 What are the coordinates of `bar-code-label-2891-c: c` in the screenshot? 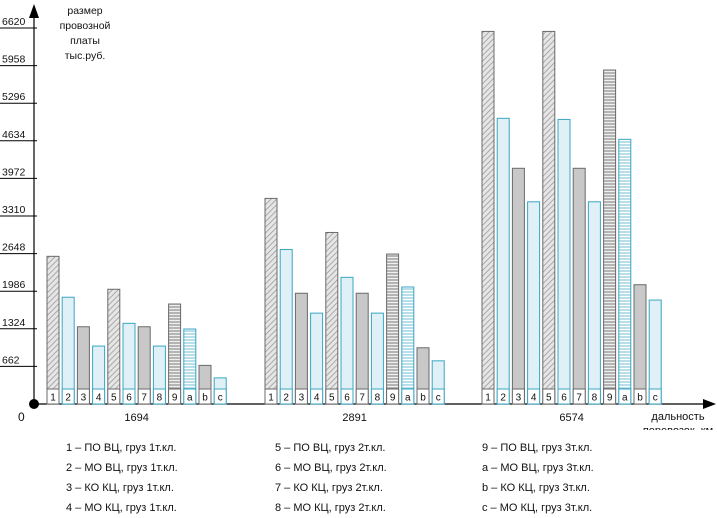 It's located at (438, 398).